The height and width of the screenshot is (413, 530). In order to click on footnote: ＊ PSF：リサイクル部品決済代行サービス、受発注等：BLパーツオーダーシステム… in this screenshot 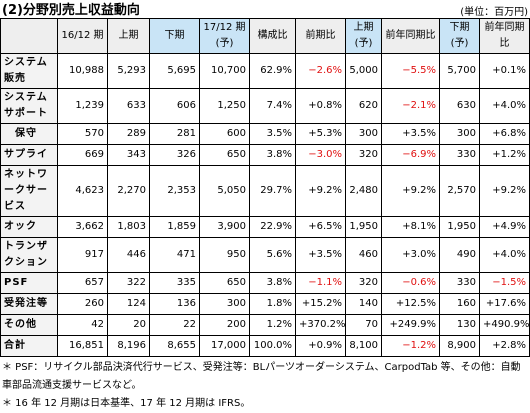, I will do `click(261, 376)`.